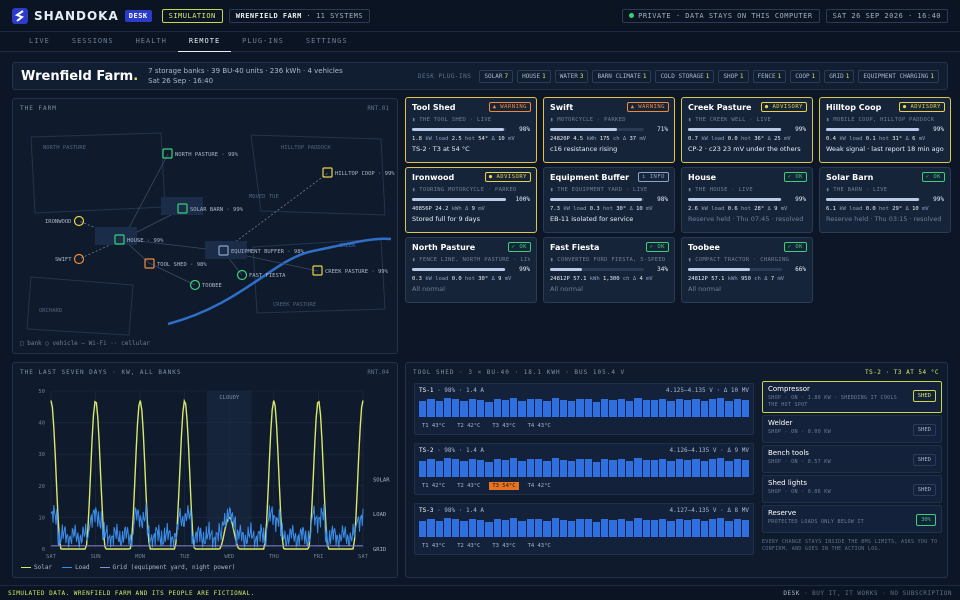 The height and width of the screenshot is (600, 960). What do you see at coordinates (571, 76) in the screenshot?
I see `plugin-water: WATER 3` at bounding box center [571, 76].